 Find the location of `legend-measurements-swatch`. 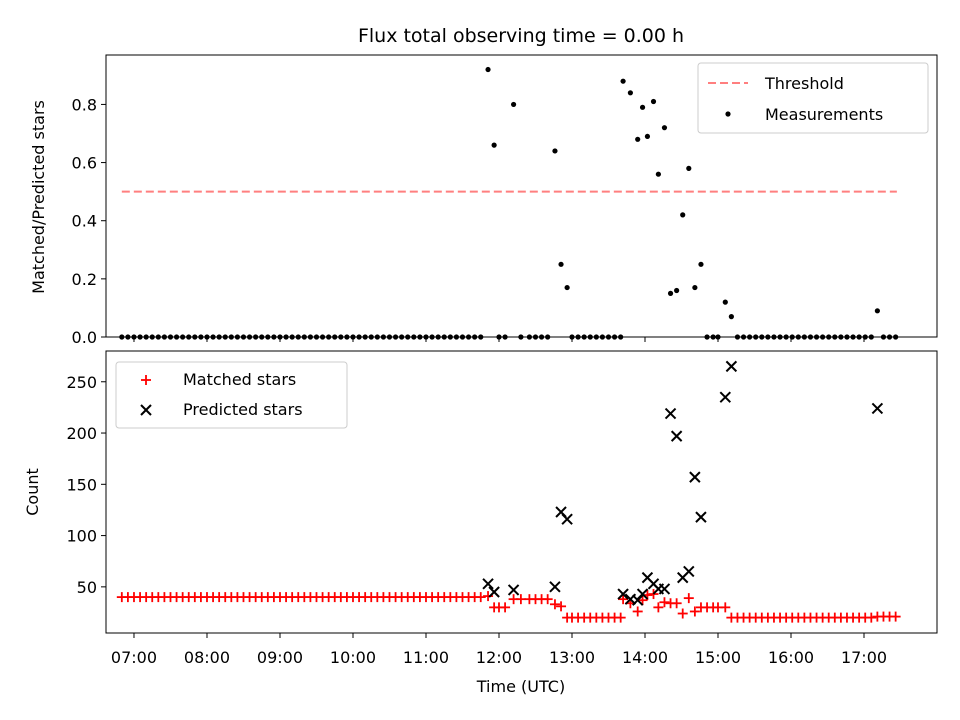

legend-measurements-swatch is located at coordinates (728, 114).